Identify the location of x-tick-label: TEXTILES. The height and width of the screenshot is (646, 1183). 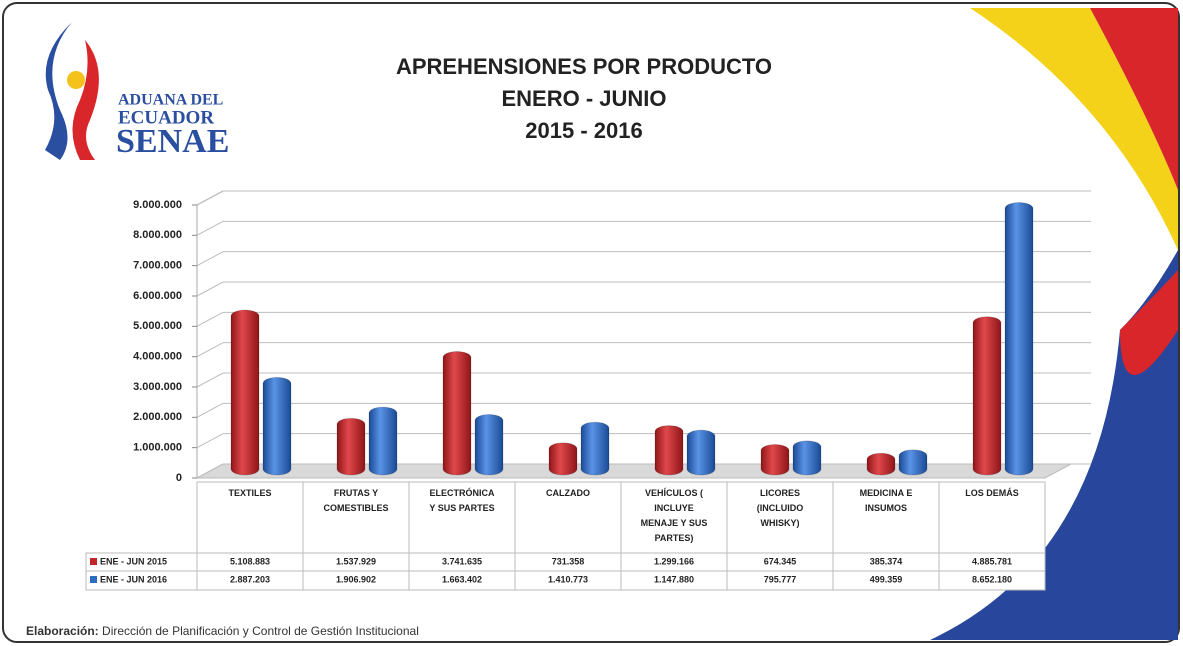
(249, 493).